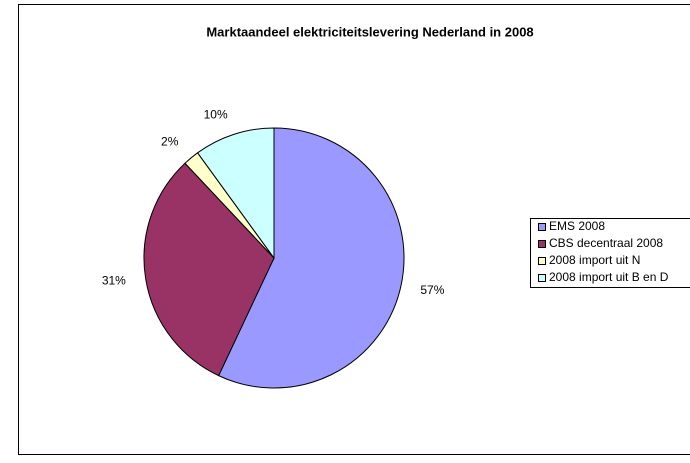 The width and height of the screenshot is (690, 463). I want to click on legend-label: 2008 import uit B en D, so click(609, 277).